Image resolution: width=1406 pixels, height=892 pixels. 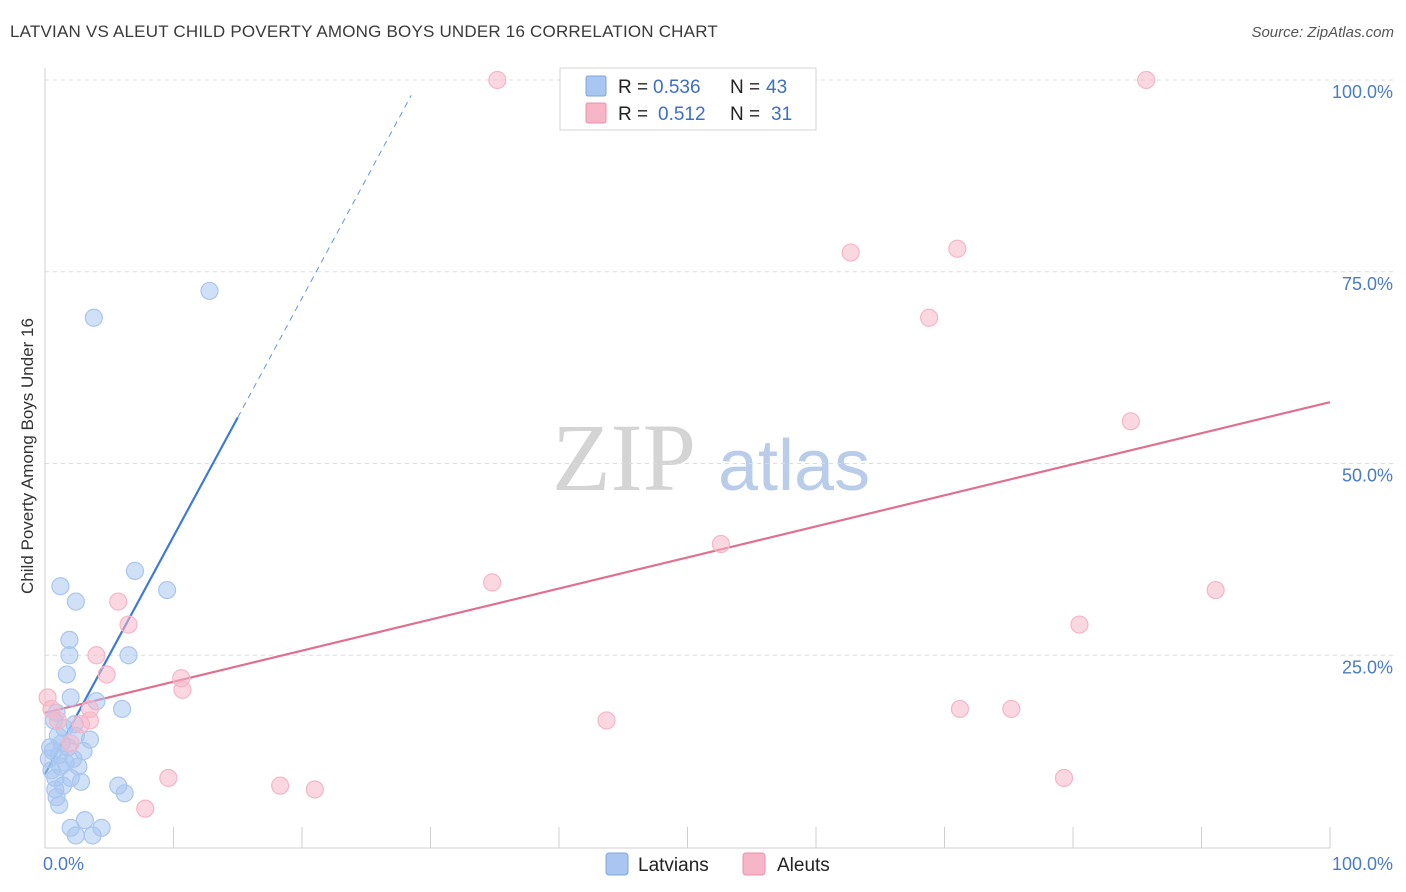 I want to click on series-latvians, so click(x=129, y=563).